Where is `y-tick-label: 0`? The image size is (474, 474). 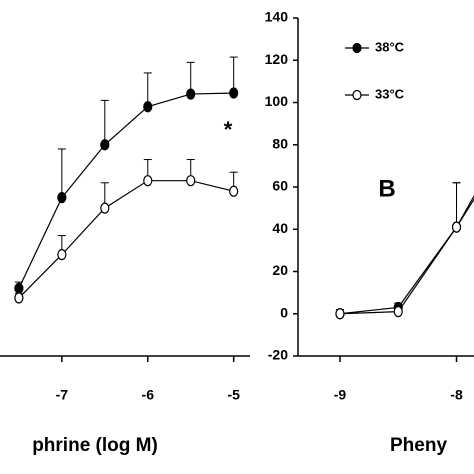
y-tick-label: 0 is located at coordinates (284, 312).